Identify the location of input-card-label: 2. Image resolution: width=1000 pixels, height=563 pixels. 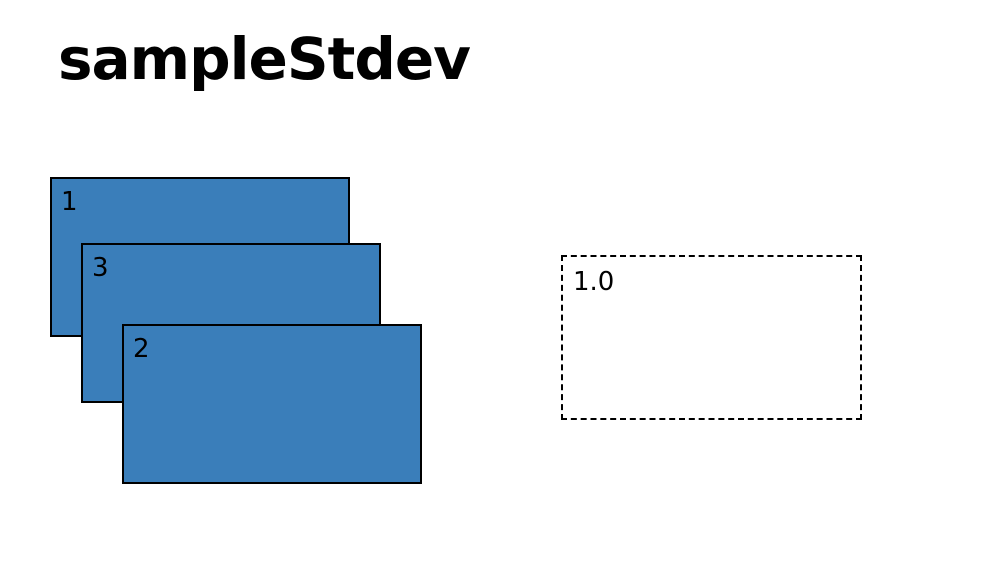
(141, 349).